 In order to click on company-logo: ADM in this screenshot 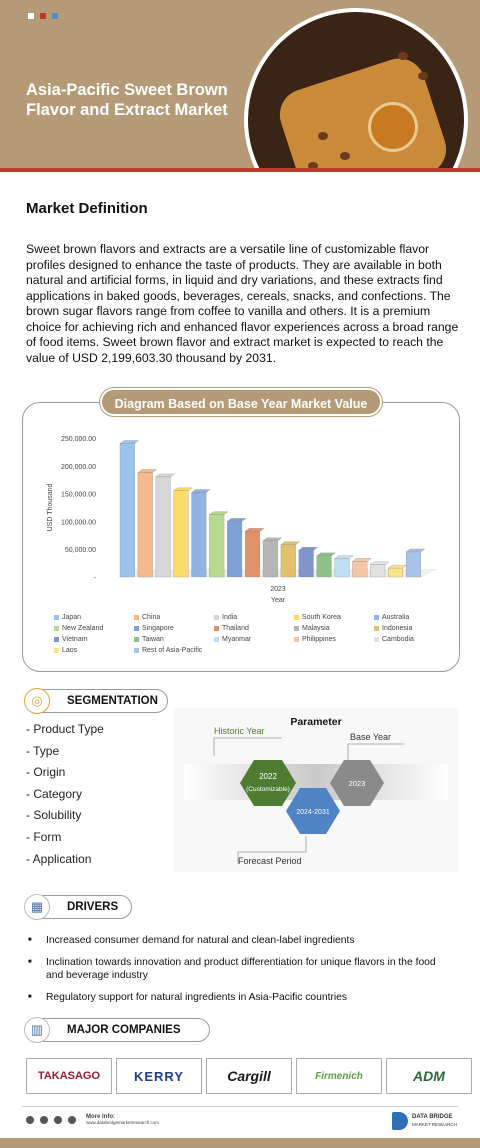, I will do `click(429, 1076)`.